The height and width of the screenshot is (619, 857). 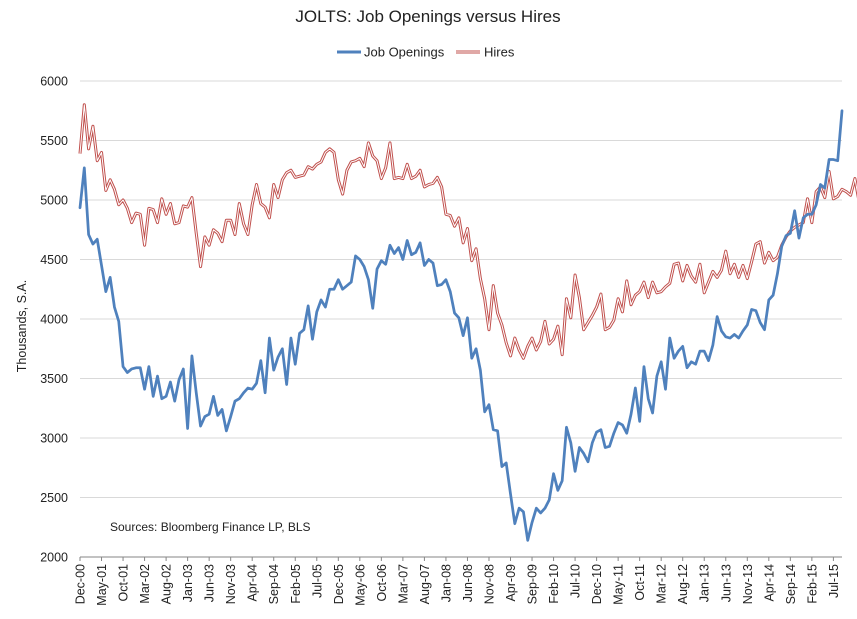 I want to click on x-tick-label: Dec-05, so click(x=339, y=584).